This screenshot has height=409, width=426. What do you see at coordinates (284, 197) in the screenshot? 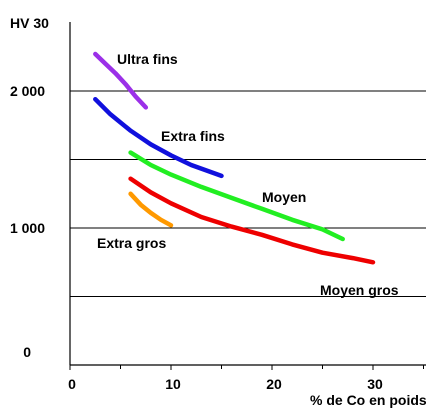
I see `series-label-moyen: Moyen` at bounding box center [284, 197].